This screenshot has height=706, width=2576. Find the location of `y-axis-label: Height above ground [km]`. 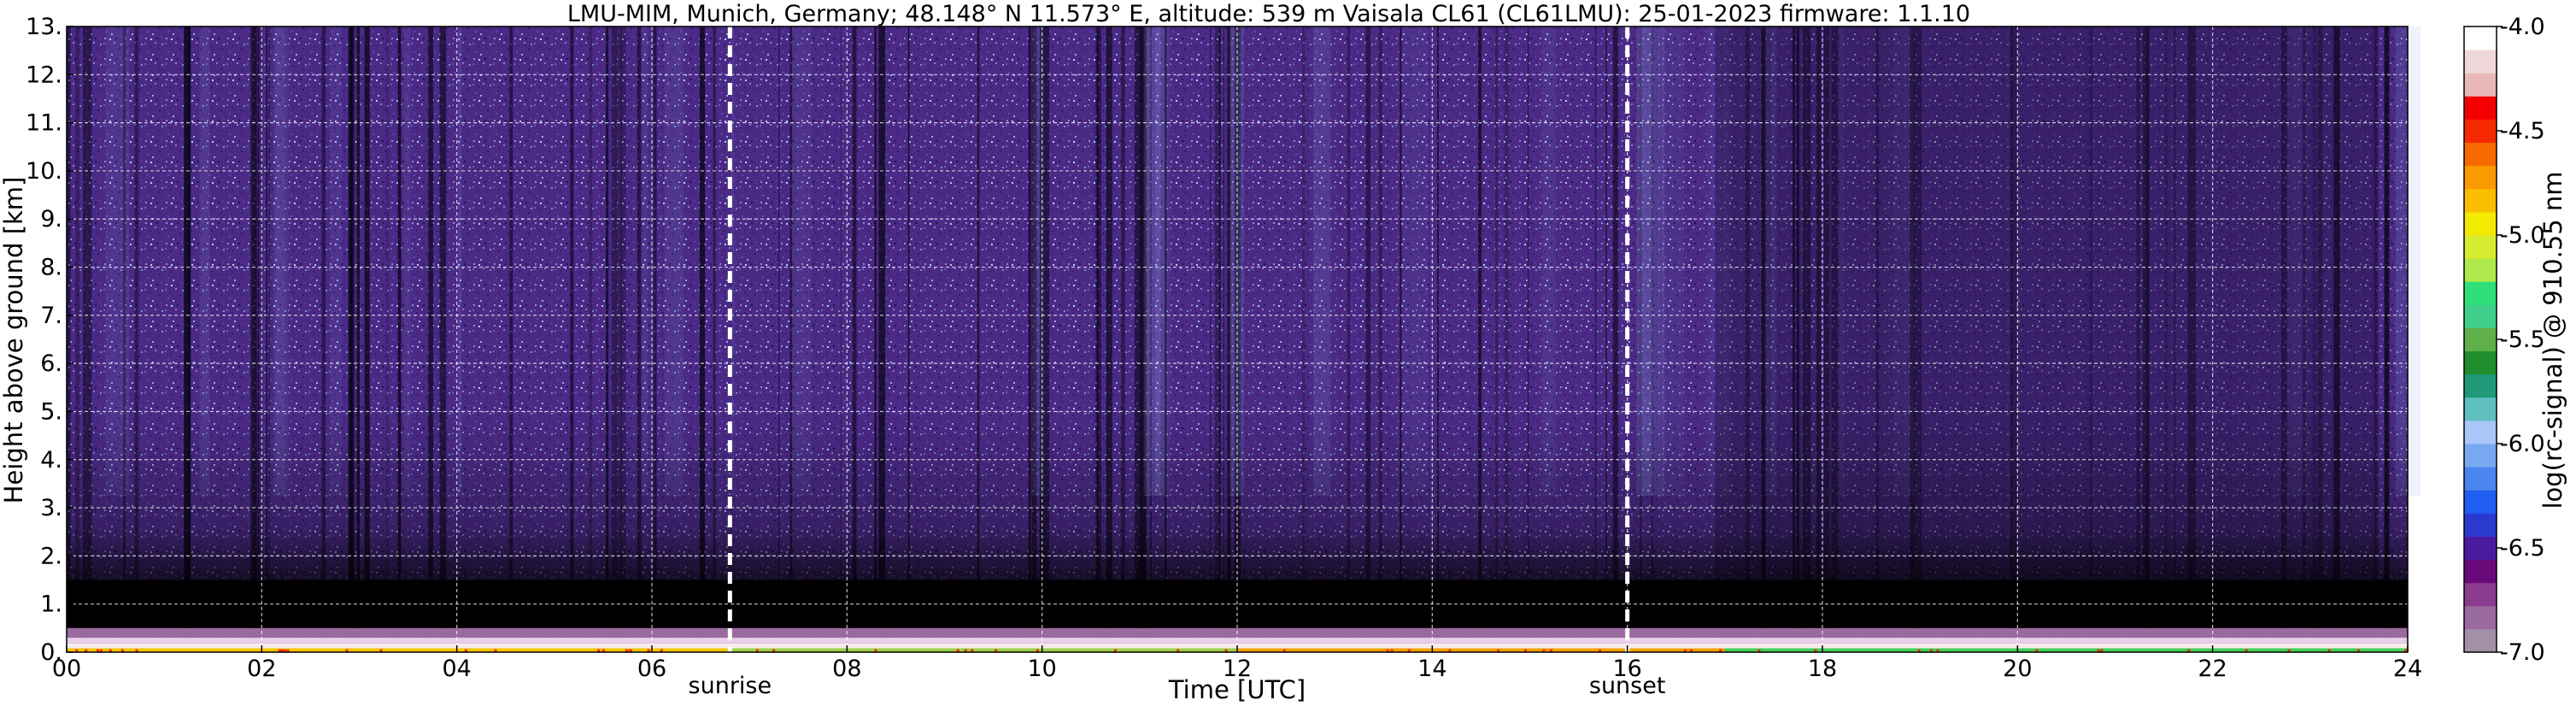

y-axis-label: Height above ground [km] is located at coordinates (14, 340).